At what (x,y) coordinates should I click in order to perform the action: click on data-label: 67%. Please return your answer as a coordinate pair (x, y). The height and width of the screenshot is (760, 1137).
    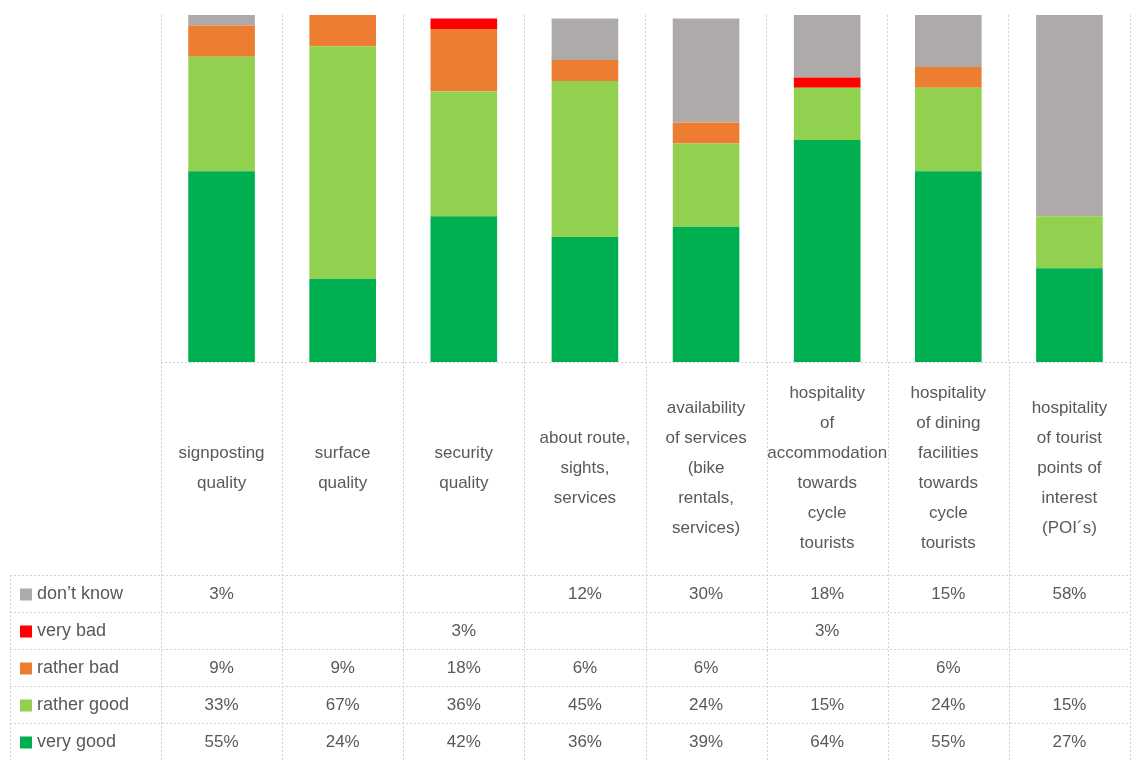
    Looking at the image, I should click on (342, 705).